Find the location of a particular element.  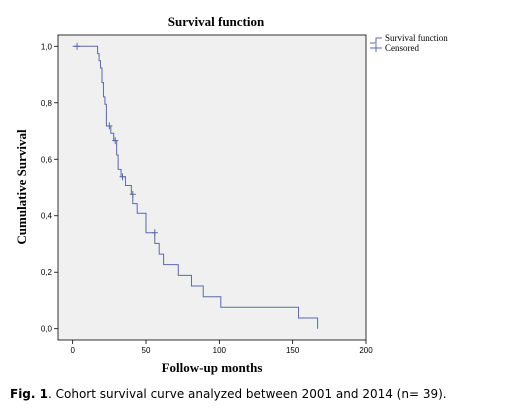

x-tick-label: 100 is located at coordinates (220, 350).